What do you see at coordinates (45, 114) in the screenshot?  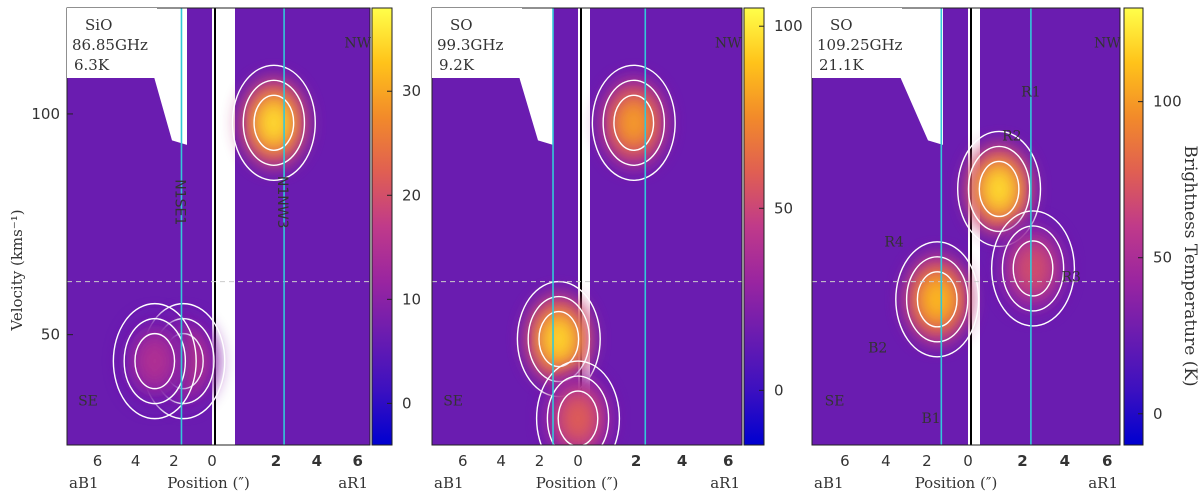 I see `y-tick-label: 100` at bounding box center [45, 114].